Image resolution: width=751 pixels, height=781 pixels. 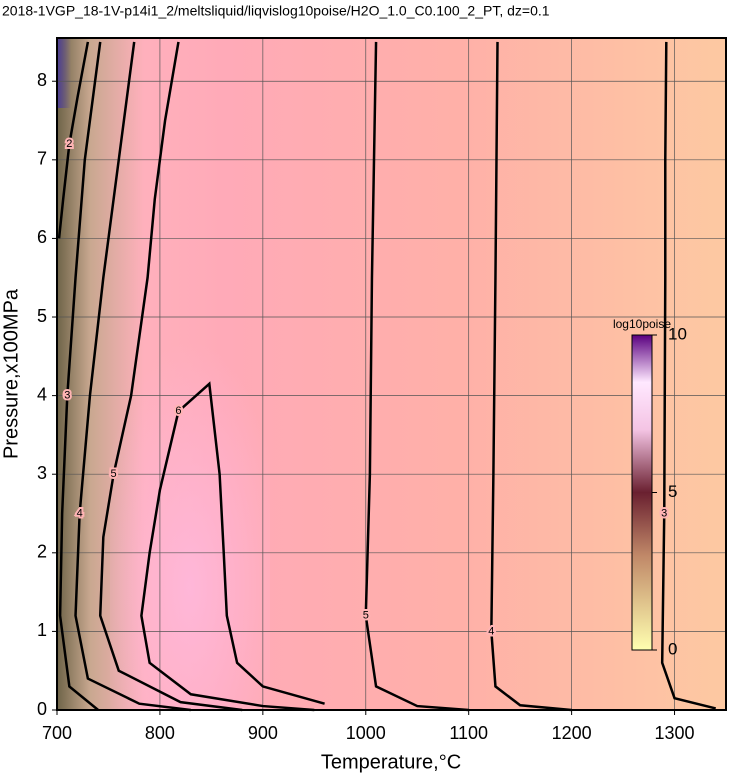 I want to click on y-tick-label: 6, so click(x=42, y=237).